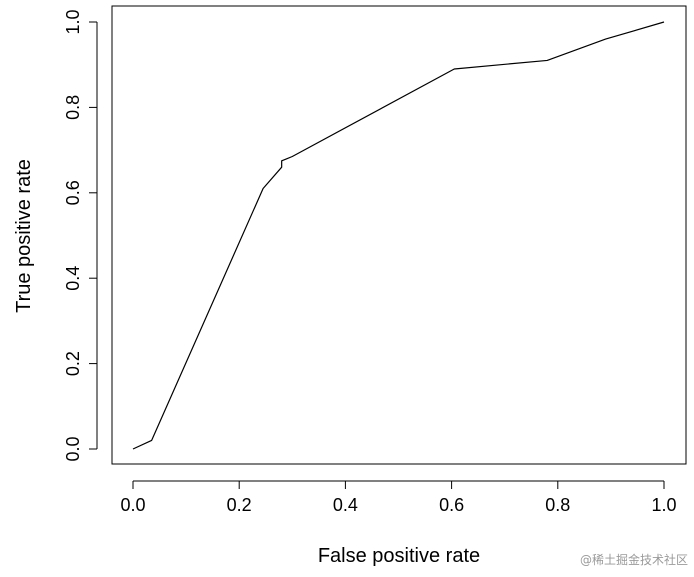  I want to click on y-tick-label: 0.0, so click(73, 448).